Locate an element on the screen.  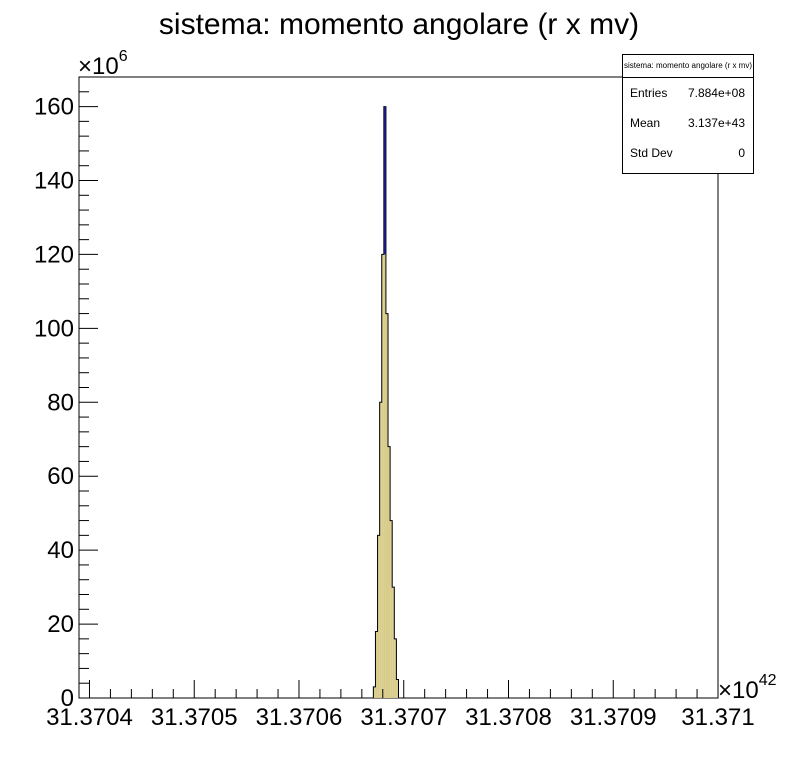
x-tick-label: 31.3706 is located at coordinates (299, 717).